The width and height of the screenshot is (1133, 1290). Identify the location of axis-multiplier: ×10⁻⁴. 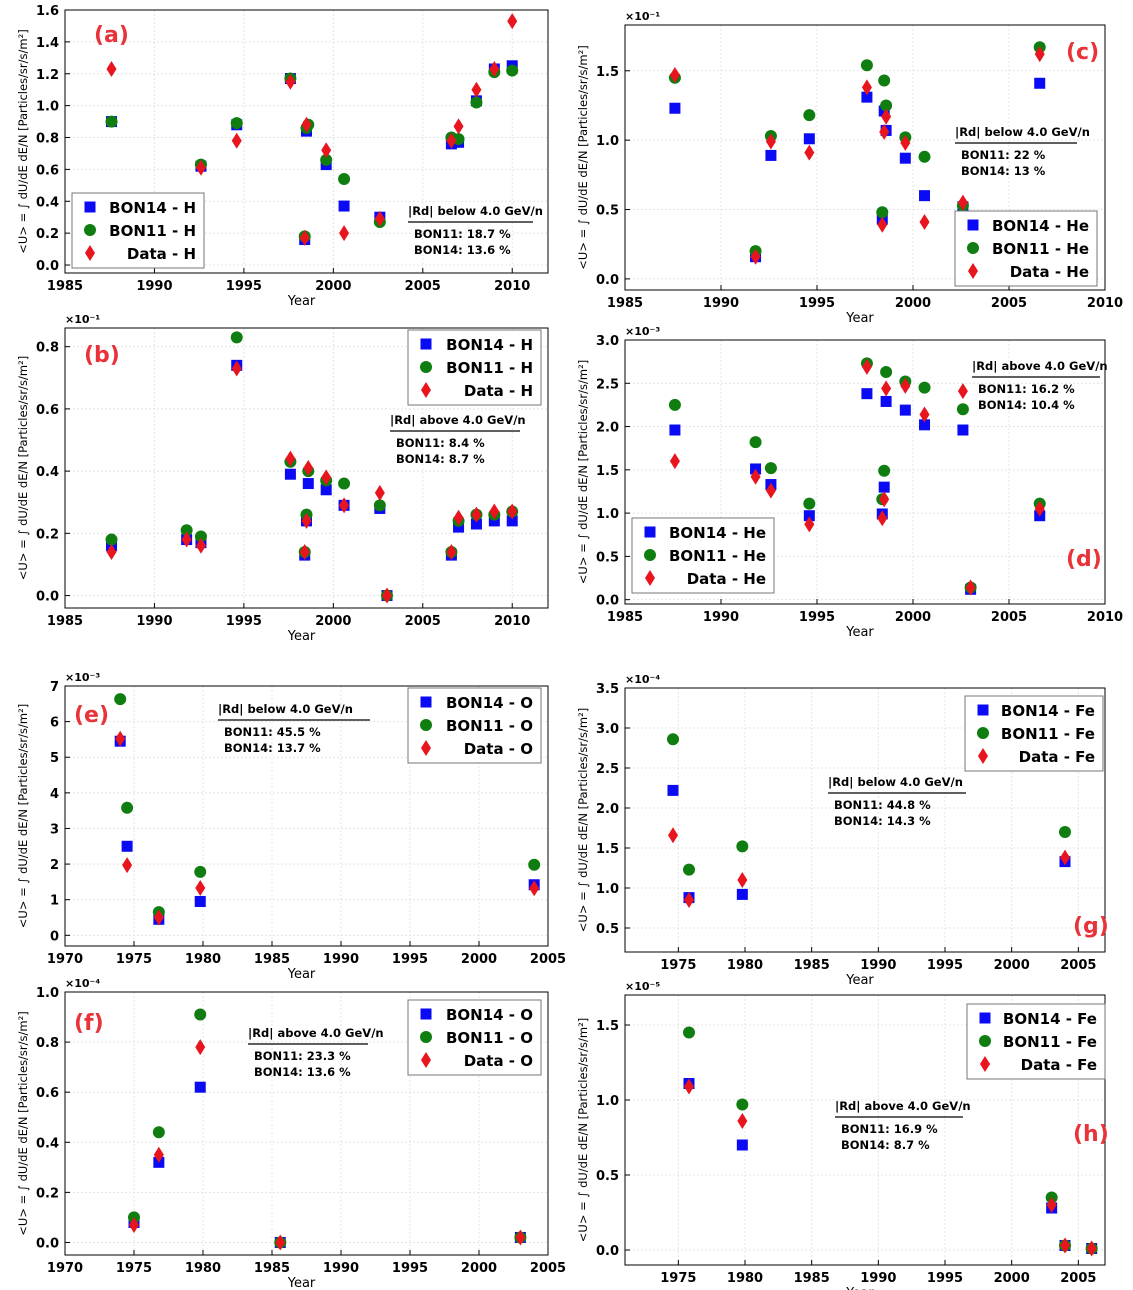
(642, 679).